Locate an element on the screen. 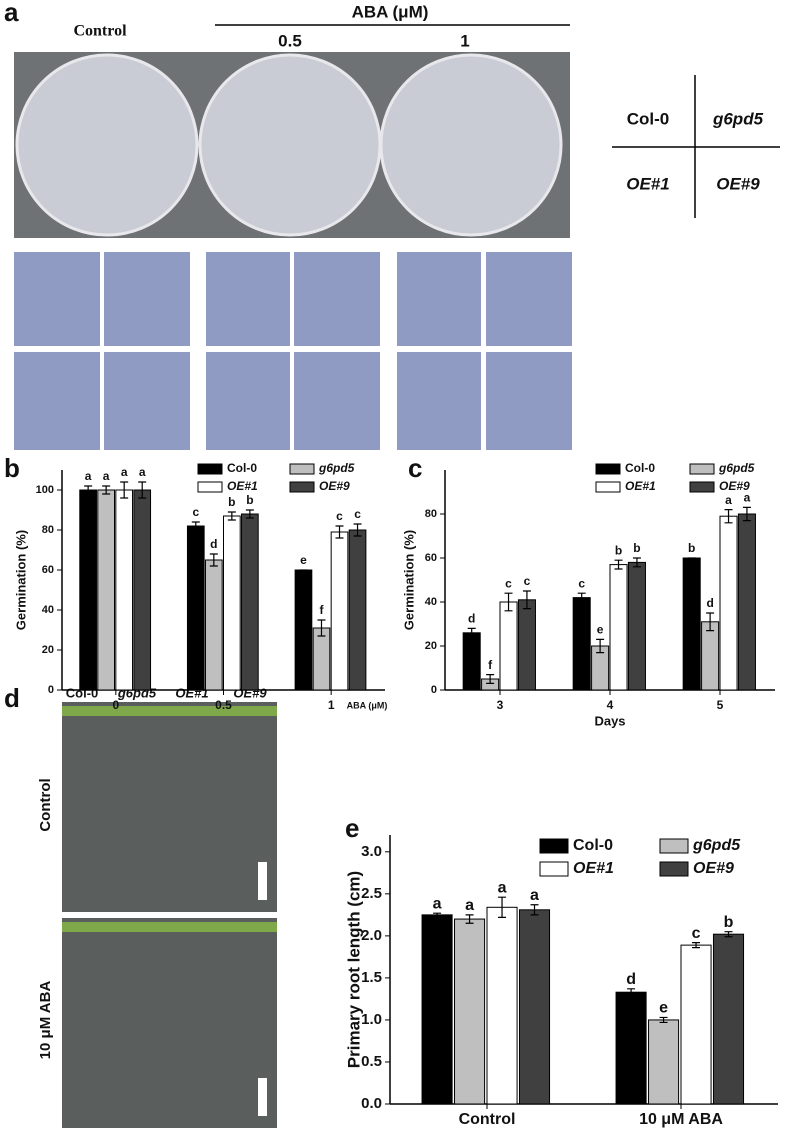  genotype: g6pd5 is located at coordinates (738, 118).